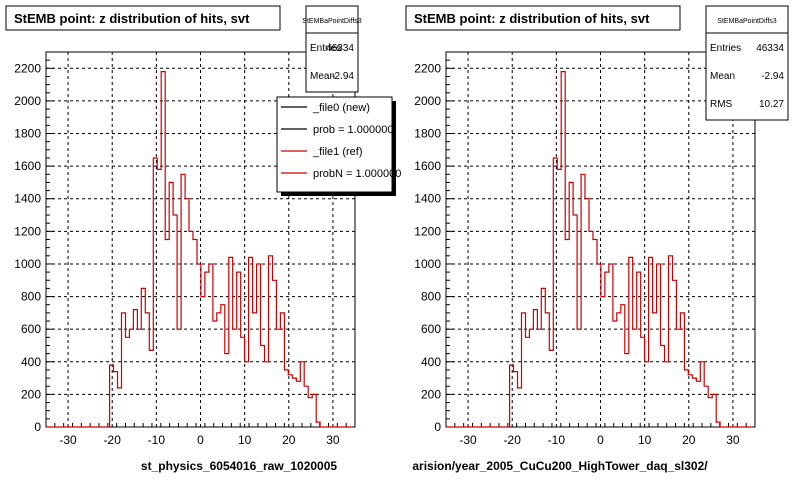 The width and height of the screenshot is (800, 480). Describe the element at coordinates (334, 144) in the screenshot. I see `legend-box` at that location.